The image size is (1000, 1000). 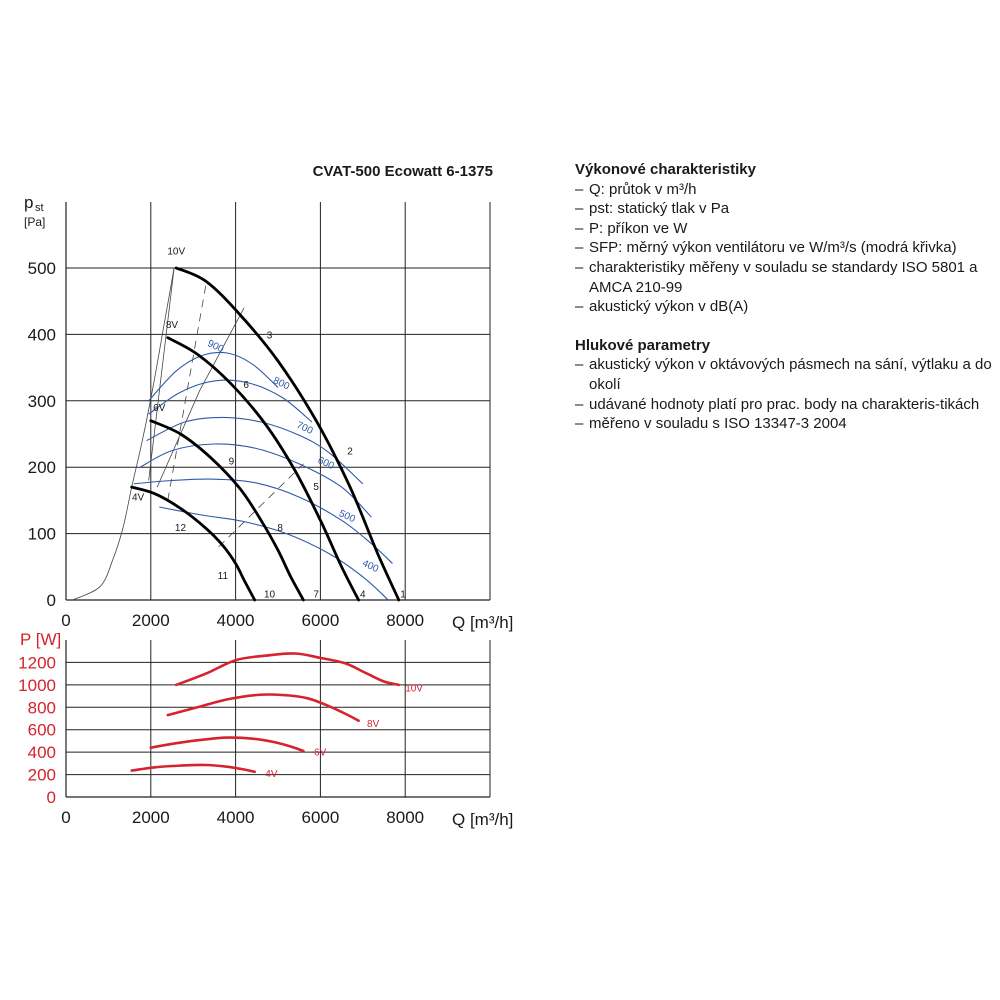 I want to click on y-tick-label: 100, so click(x=42, y=534).